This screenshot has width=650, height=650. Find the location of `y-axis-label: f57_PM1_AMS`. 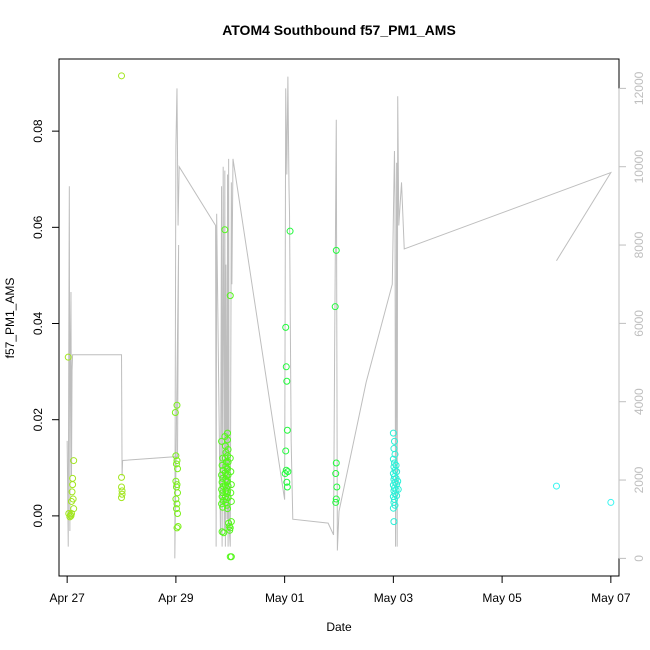

y-axis-label: f57_PM1_AMS is located at coordinates (10, 318).